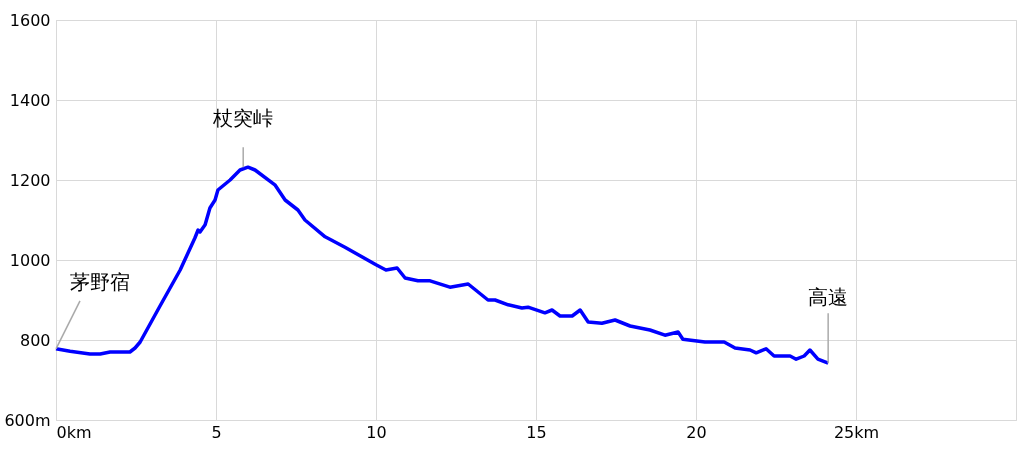  What do you see at coordinates (376, 432) in the screenshot?
I see `x-tick-label: 10` at bounding box center [376, 432].